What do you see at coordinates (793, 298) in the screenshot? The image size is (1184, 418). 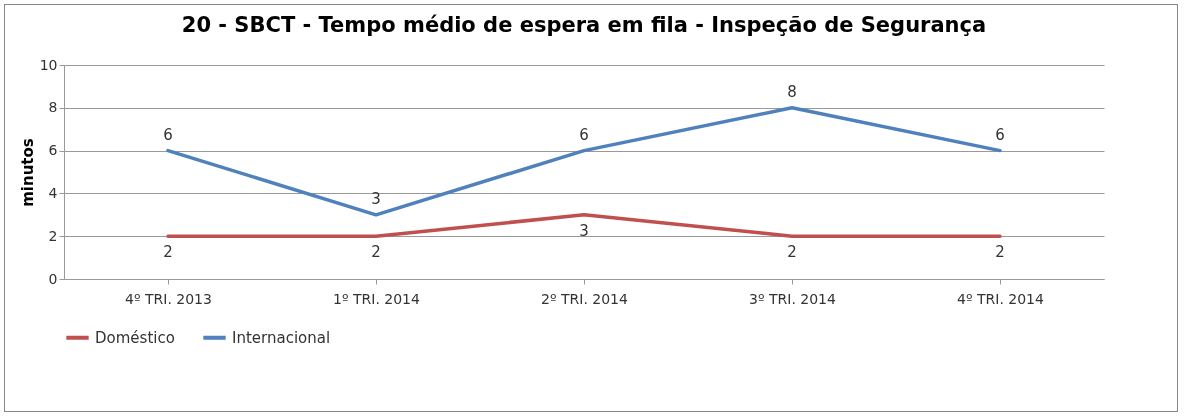 I see `x-tick-label: 3º TRI. 2014` at bounding box center [793, 298].